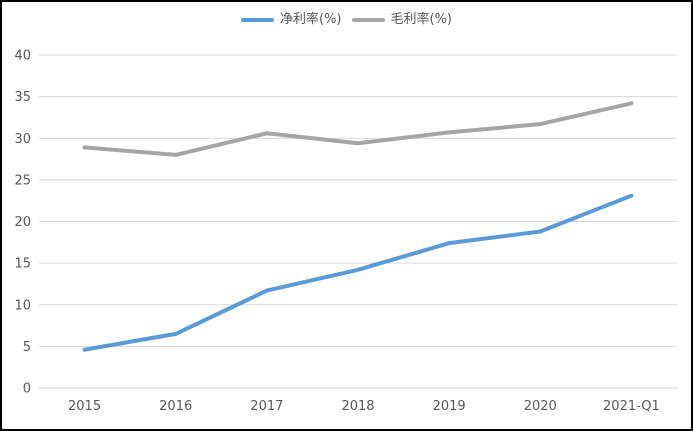  Describe the element at coordinates (22, 97) in the screenshot. I see `y-axis-tick-label: 35` at that location.